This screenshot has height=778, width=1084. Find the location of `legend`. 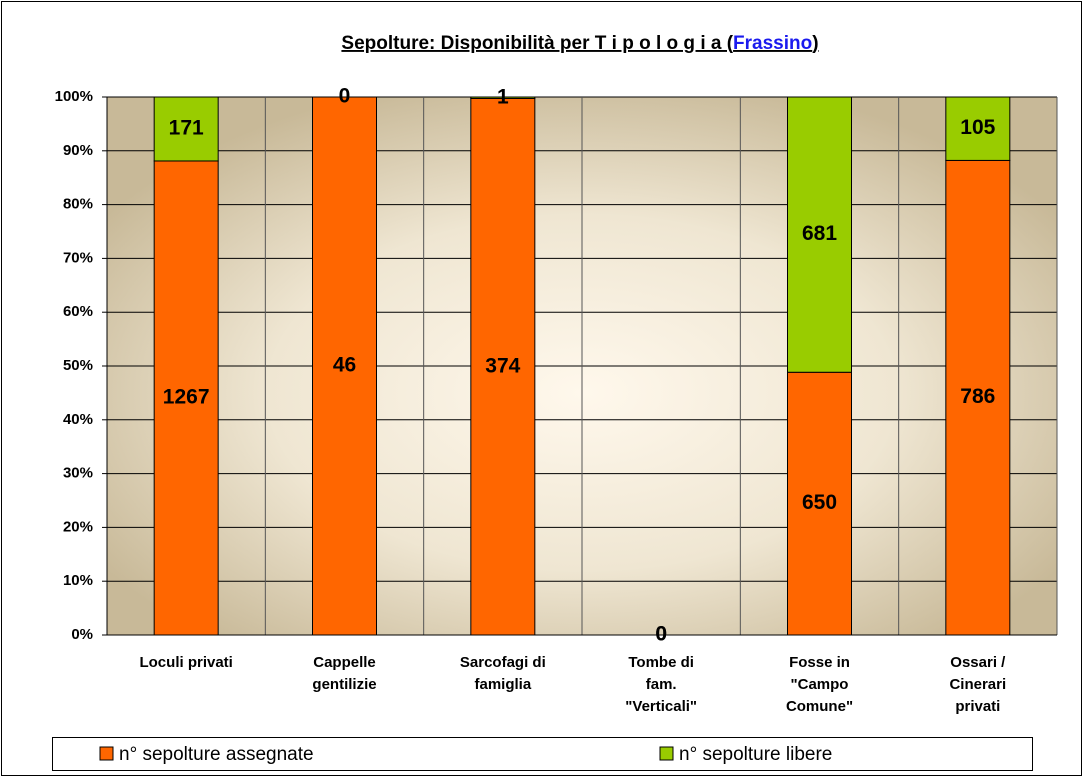

legend is located at coordinates (542, 754).